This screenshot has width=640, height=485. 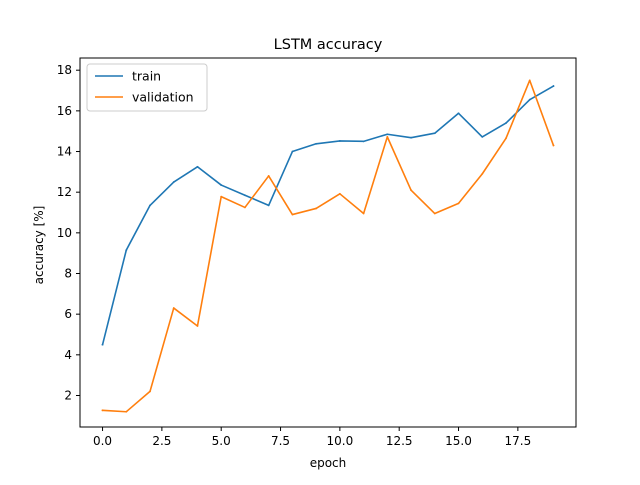 I want to click on x-axis-ticks: 0.0 2.5 5.0 7.5 10.0 12.5 15.0 17.5, so click(x=312, y=437).